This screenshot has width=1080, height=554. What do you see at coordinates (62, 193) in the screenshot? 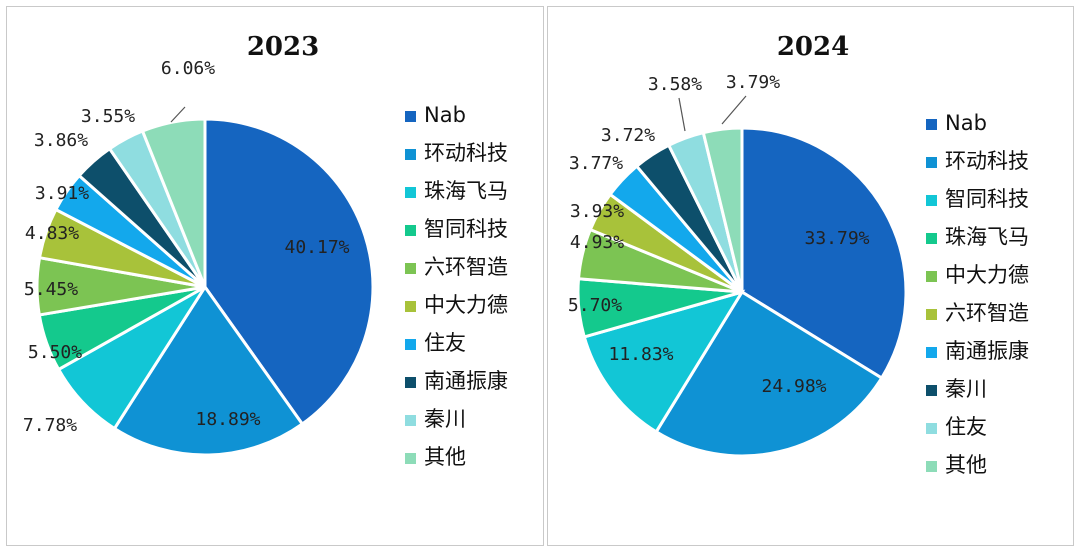
I see `slice-value-label: 3.91%` at bounding box center [62, 193].